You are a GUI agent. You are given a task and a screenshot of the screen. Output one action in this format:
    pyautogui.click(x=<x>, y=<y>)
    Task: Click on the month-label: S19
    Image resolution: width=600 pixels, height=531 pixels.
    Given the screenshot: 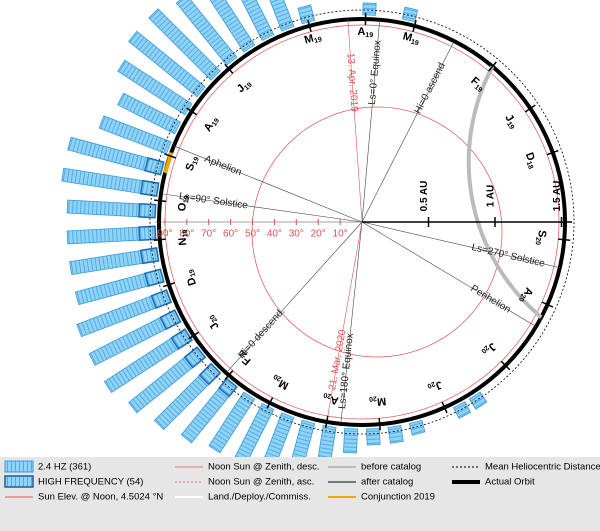 What is the action you would take?
    pyautogui.click(x=192, y=163)
    